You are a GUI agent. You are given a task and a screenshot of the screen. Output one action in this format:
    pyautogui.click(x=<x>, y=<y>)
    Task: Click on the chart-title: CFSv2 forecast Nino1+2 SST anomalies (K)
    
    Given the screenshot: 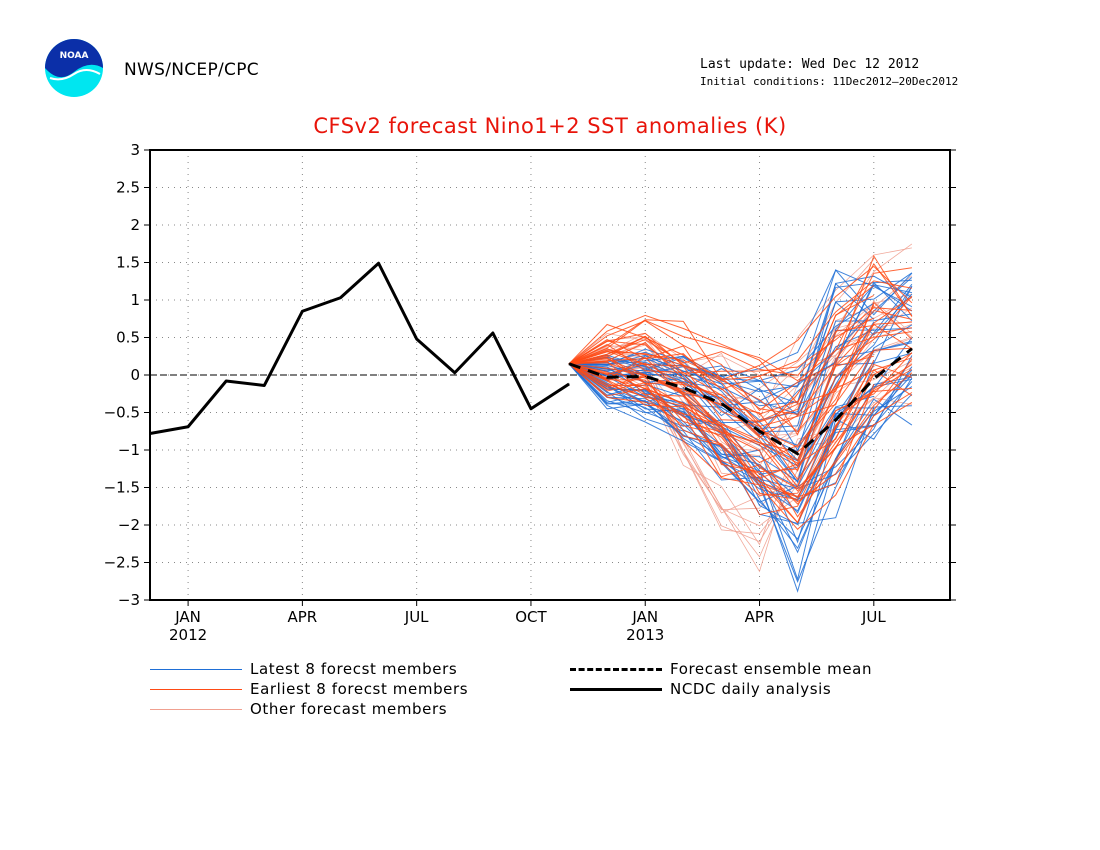 What is the action you would take?
    pyautogui.click(x=550, y=126)
    